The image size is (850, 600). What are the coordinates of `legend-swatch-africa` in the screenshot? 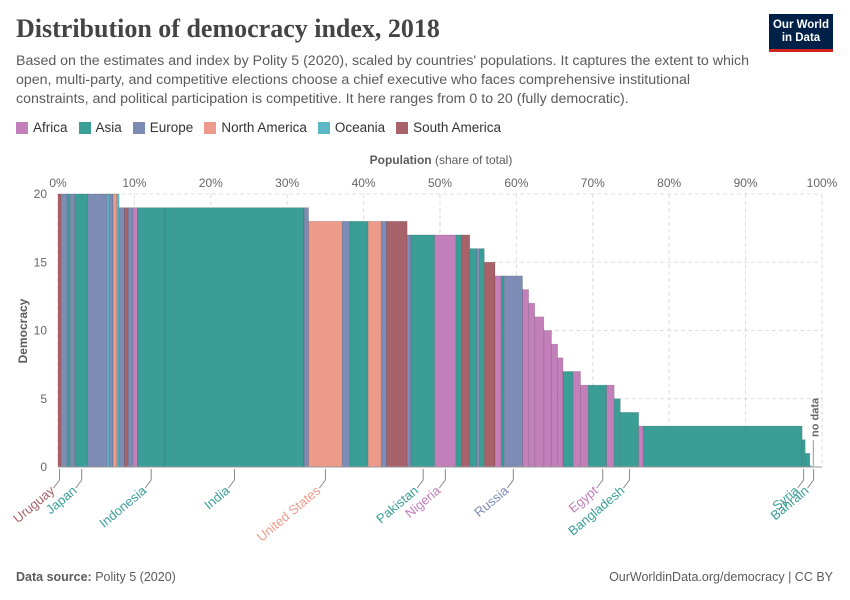 It's located at (22, 127).